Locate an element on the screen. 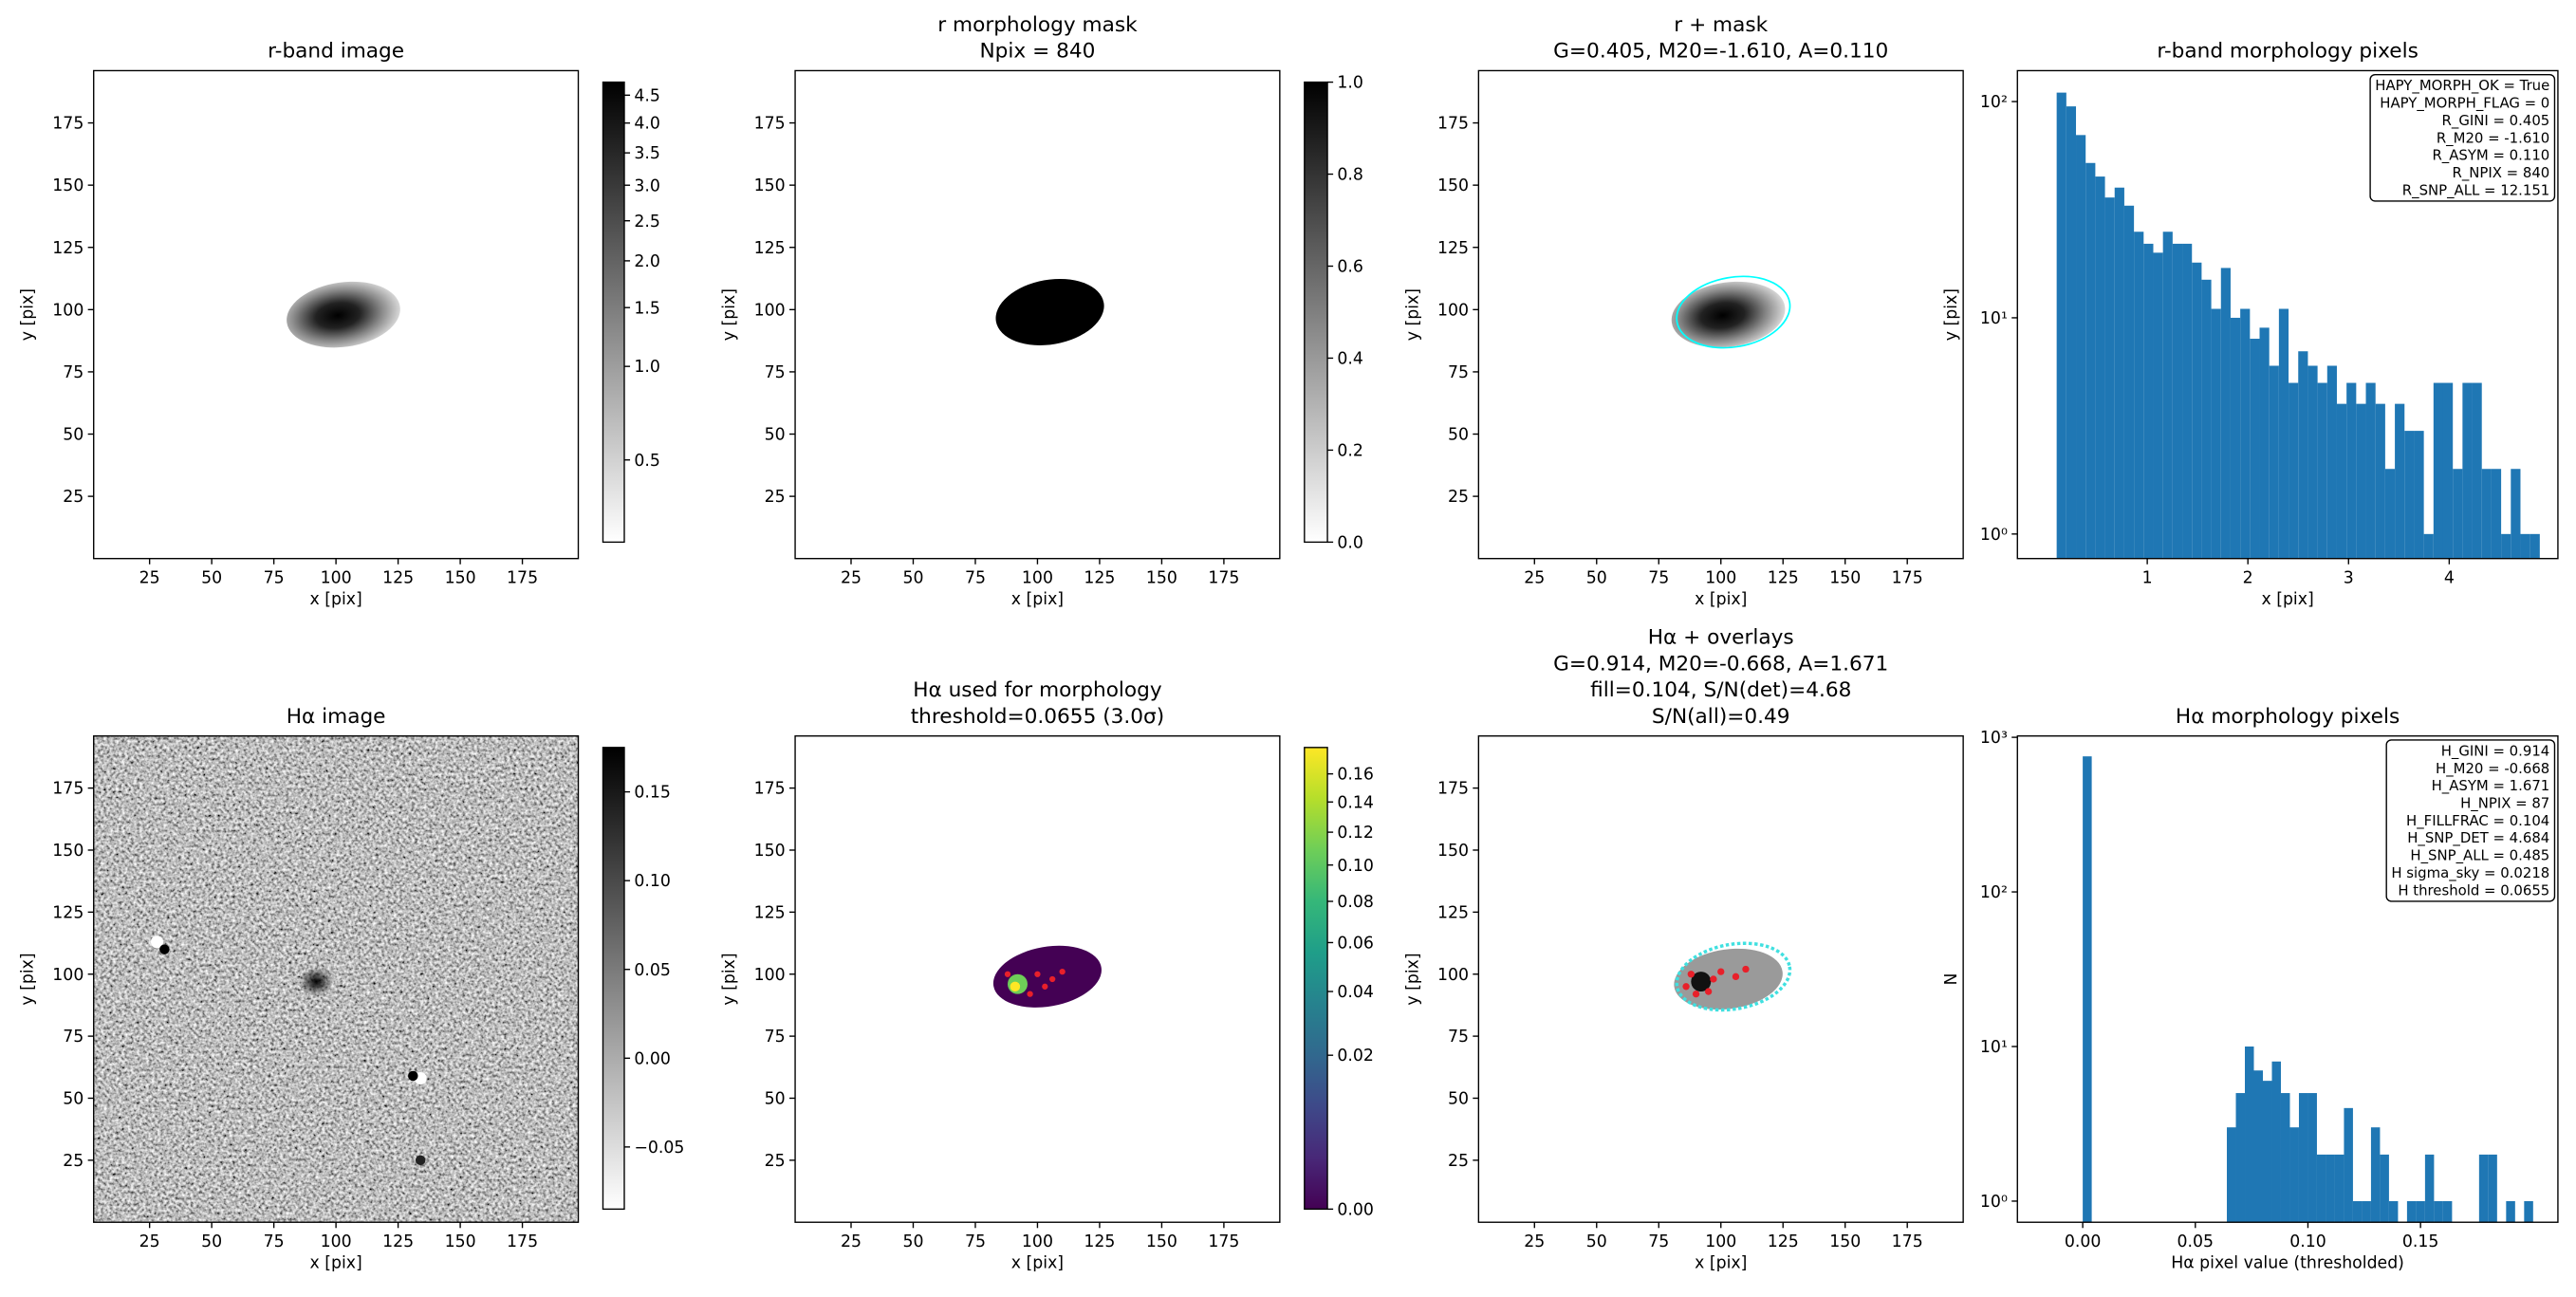  y-tick-label: 125 is located at coordinates (770, 912).